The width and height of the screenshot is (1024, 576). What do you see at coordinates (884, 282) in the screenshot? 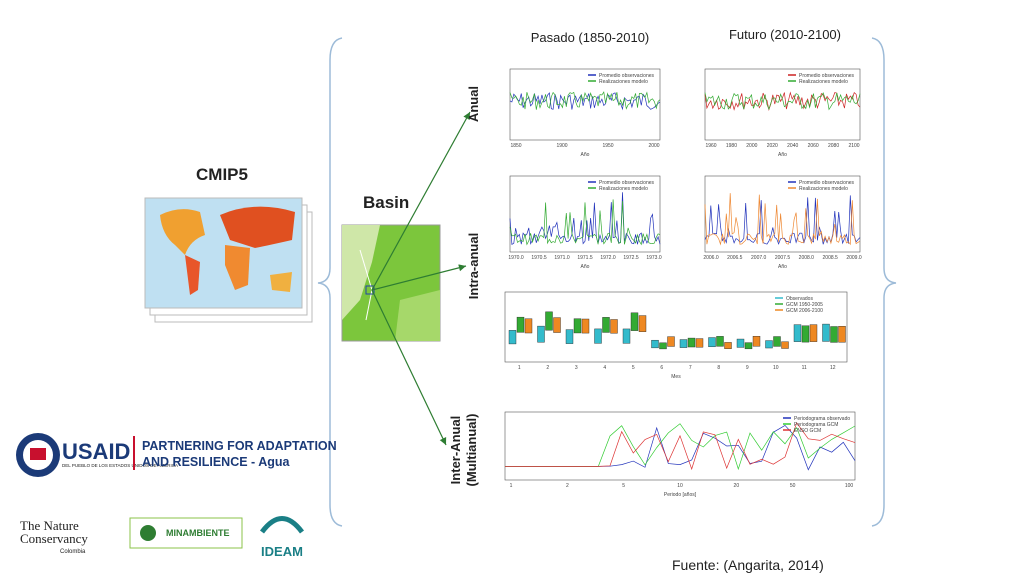
I see `right-brace` at bounding box center [884, 282].